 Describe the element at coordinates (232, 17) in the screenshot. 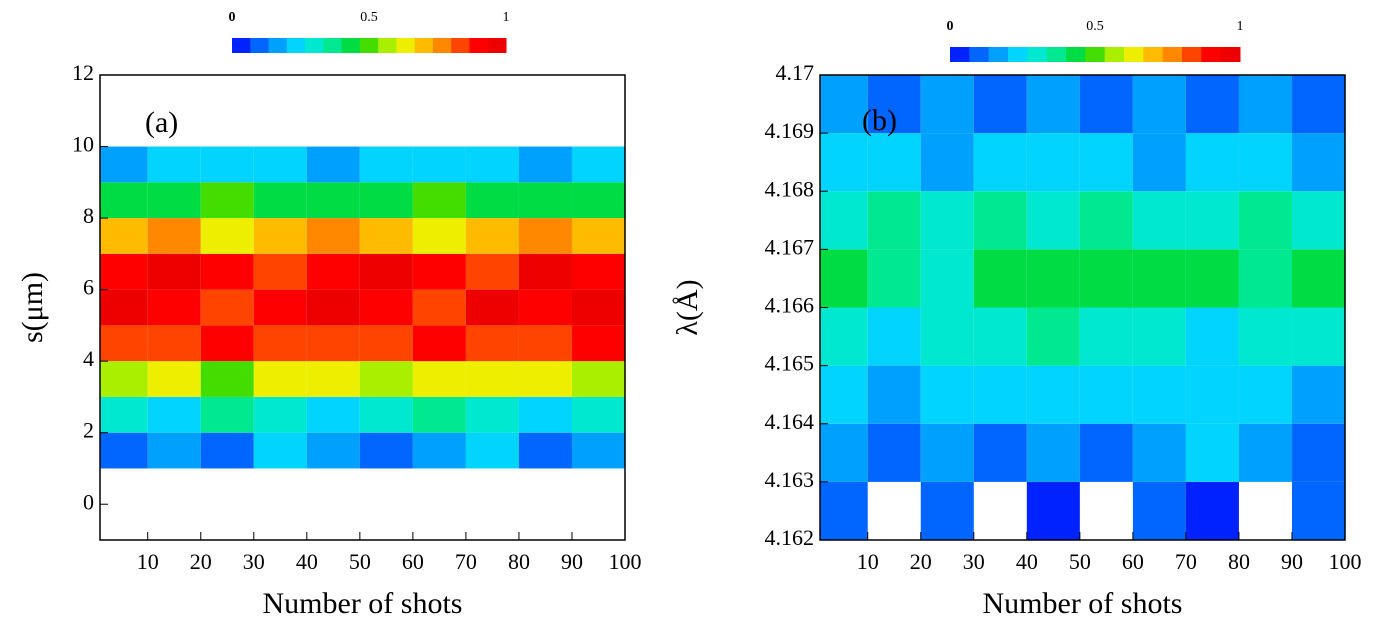

I see `colorbar-tick-label: 0` at that location.